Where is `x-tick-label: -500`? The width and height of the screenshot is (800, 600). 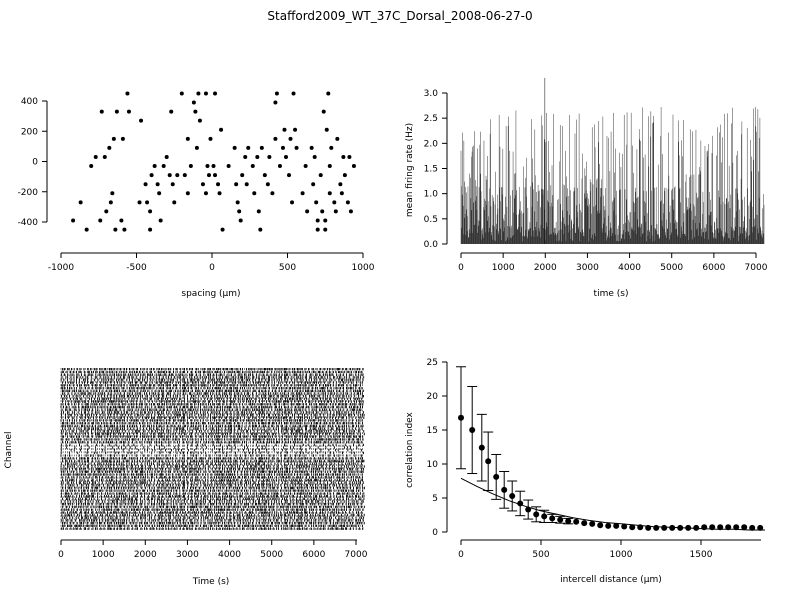
x-tick-label: -500 is located at coordinates (136, 268).